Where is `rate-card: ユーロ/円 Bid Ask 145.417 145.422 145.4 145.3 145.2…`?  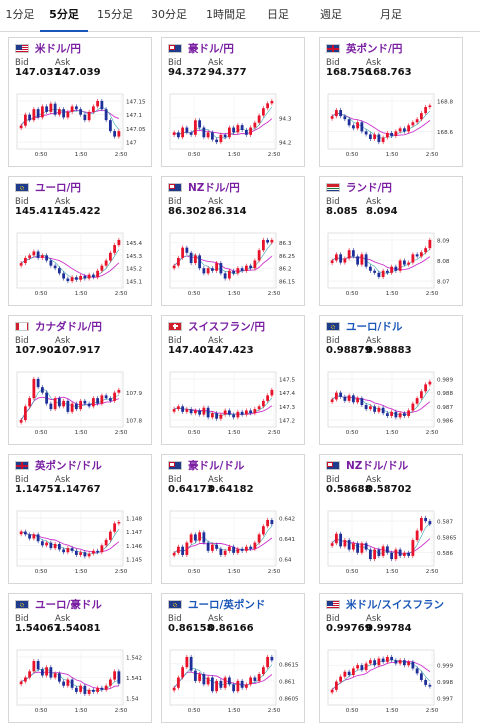 rate-card: ユーロ/円 Bid Ask 145.417 145.422 145.4 145.3 145.2… is located at coordinates (80, 241).